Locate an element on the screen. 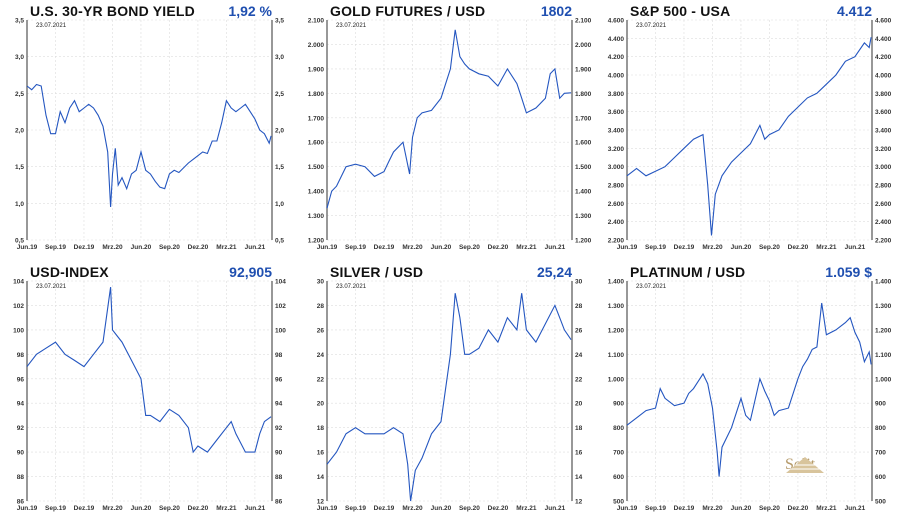  y-tick-left: 800 is located at coordinates (618, 428).